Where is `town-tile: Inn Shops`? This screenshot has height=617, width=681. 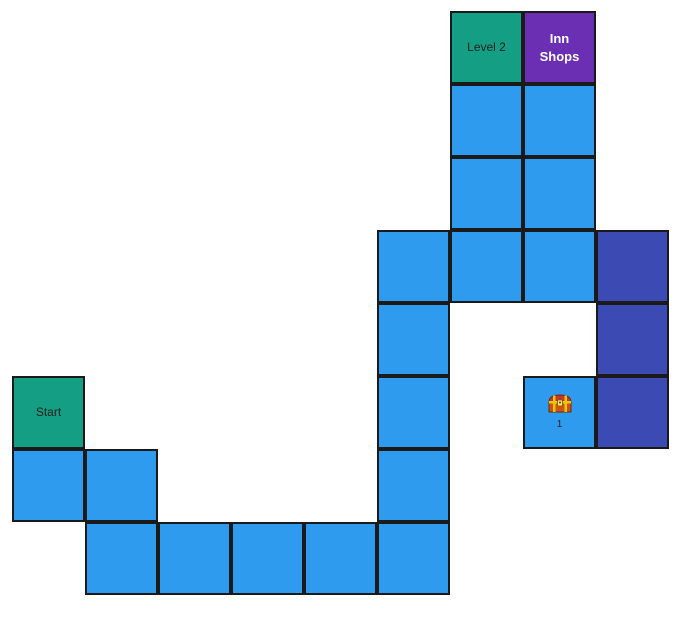
town-tile: Inn Shops is located at coordinates (559, 47).